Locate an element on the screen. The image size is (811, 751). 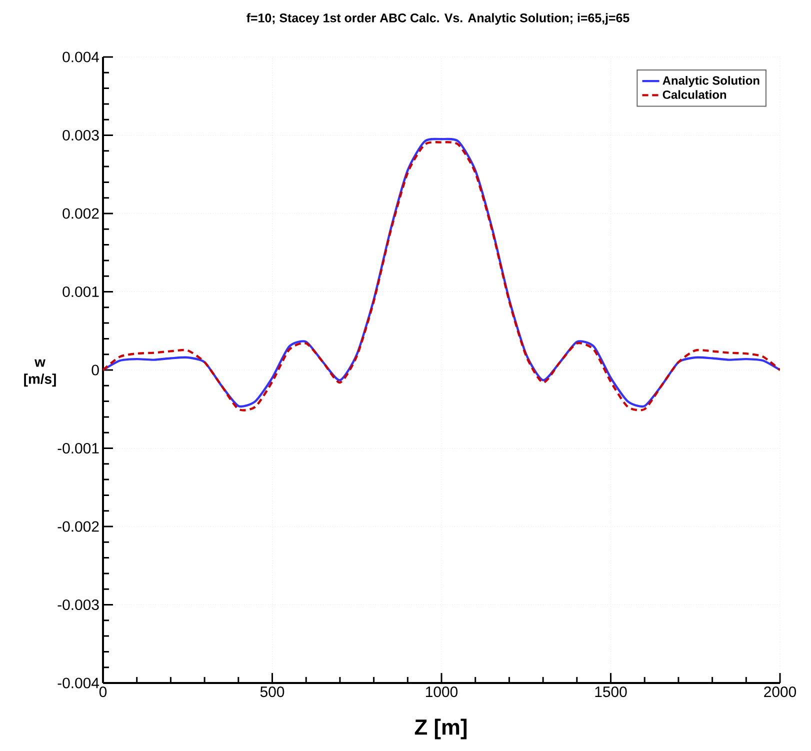
legend-label: Calculation is located at coordinates (694, 94).